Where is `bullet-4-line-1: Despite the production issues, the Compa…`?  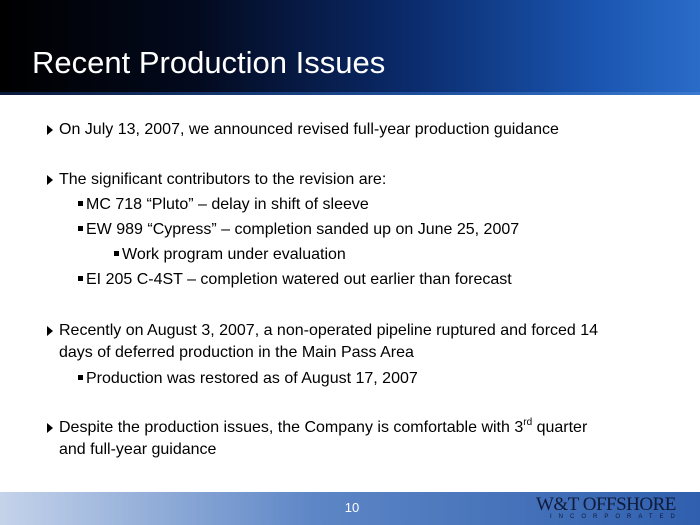
bullet-4-line-1: Despite the production issues, the Compa… is located at coordinates (323, 427).